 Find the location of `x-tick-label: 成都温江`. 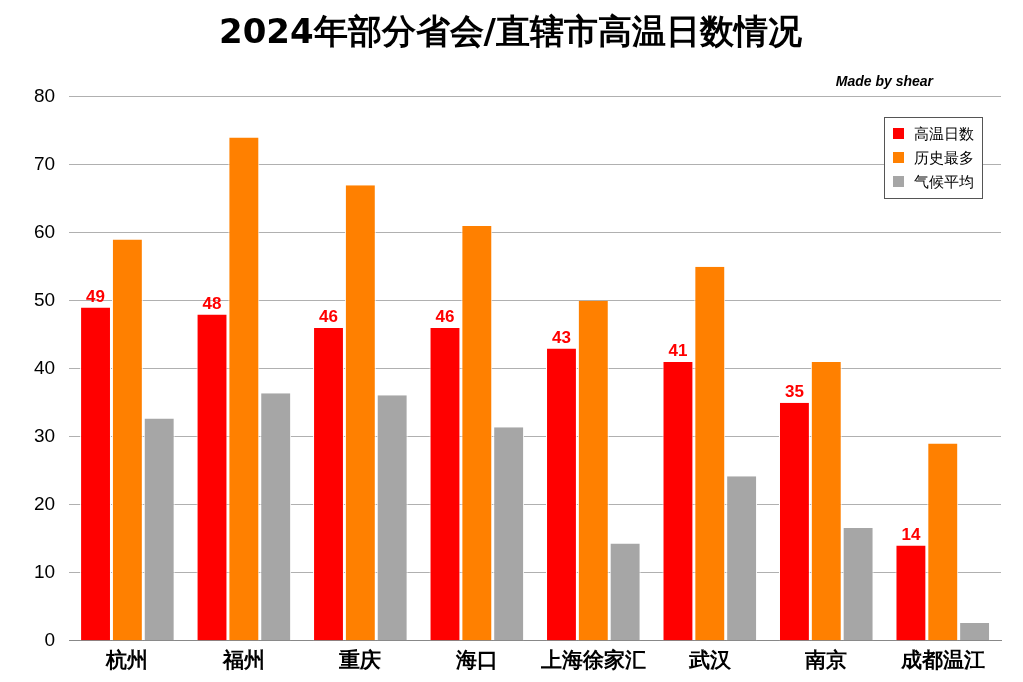

x-tick-label: 成都温江 is located at coordinates (942, 659).